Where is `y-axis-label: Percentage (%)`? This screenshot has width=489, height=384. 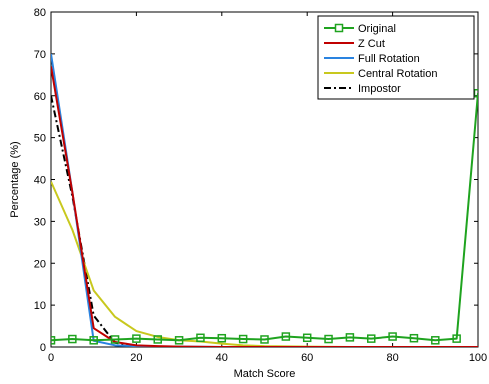 y-axis-label: Percentage (%) is located at coordinates (15, 179).